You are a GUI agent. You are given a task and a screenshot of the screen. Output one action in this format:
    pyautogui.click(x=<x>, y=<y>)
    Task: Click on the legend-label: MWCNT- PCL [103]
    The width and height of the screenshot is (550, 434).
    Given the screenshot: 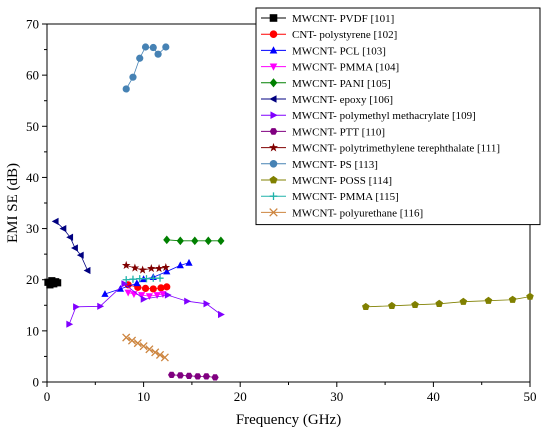 What is the action you would take?
    pyautogui.click(x=339, y=51)
    